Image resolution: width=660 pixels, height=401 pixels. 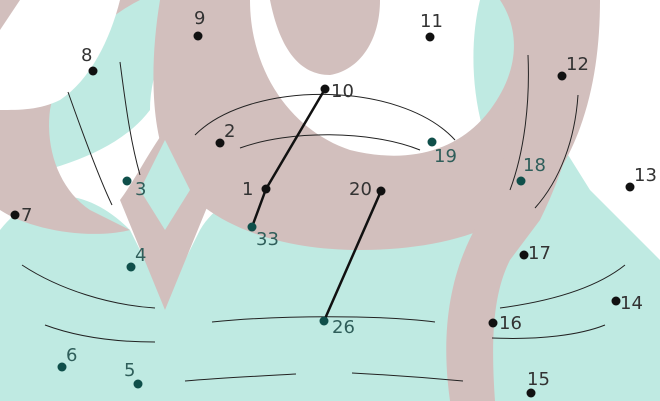 I want to click on dot-number-label: 11, so click(x=431, y=21).